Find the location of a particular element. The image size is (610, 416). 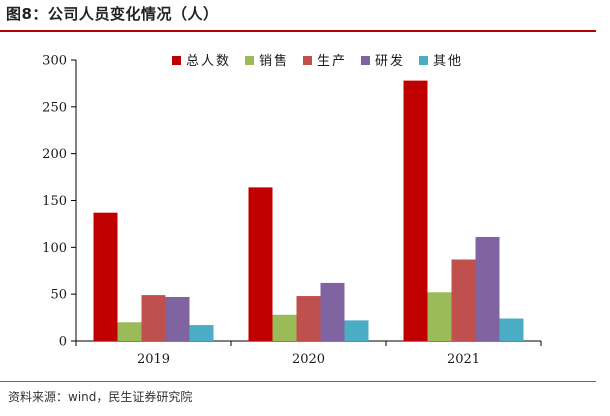

bar-4-2020 is located at coordinates (332, 311).